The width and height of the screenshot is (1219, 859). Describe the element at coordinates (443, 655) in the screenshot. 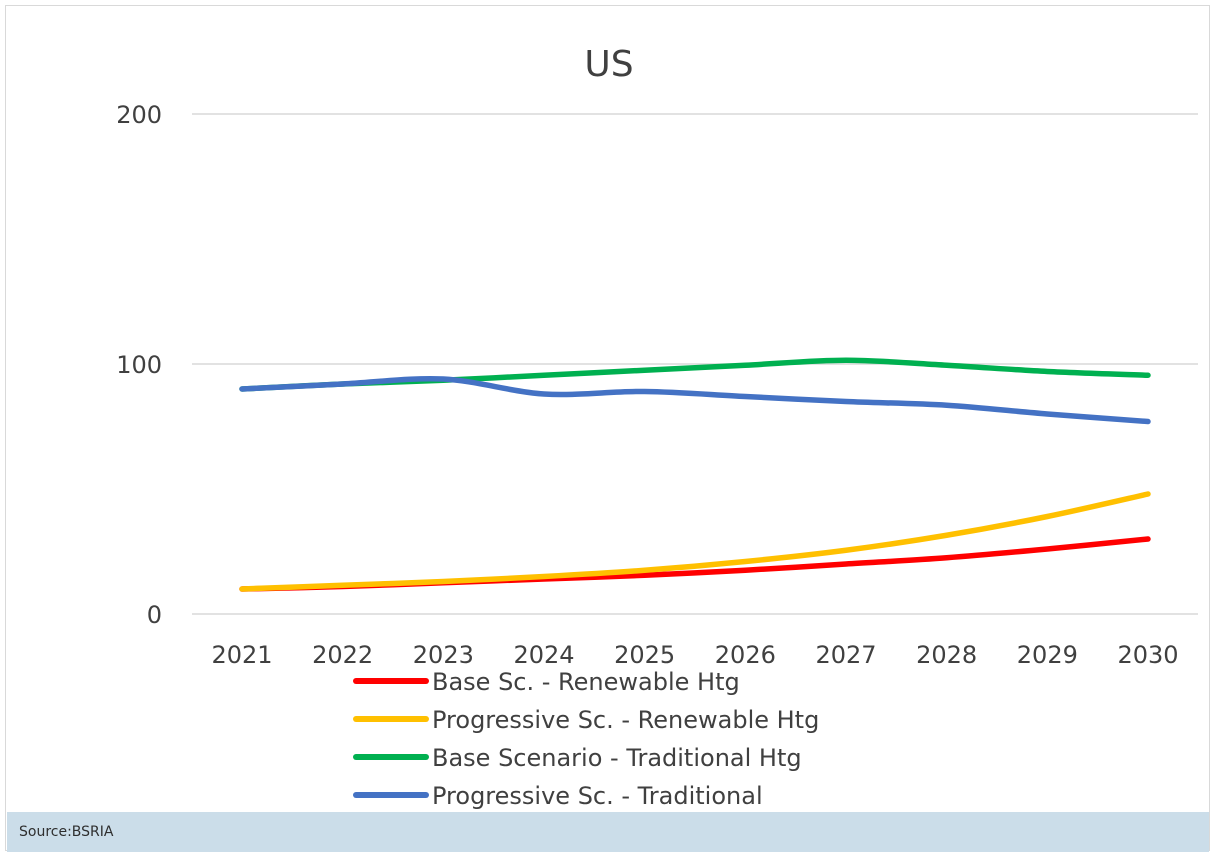

I see `x-tick-label: 2023` at that location.